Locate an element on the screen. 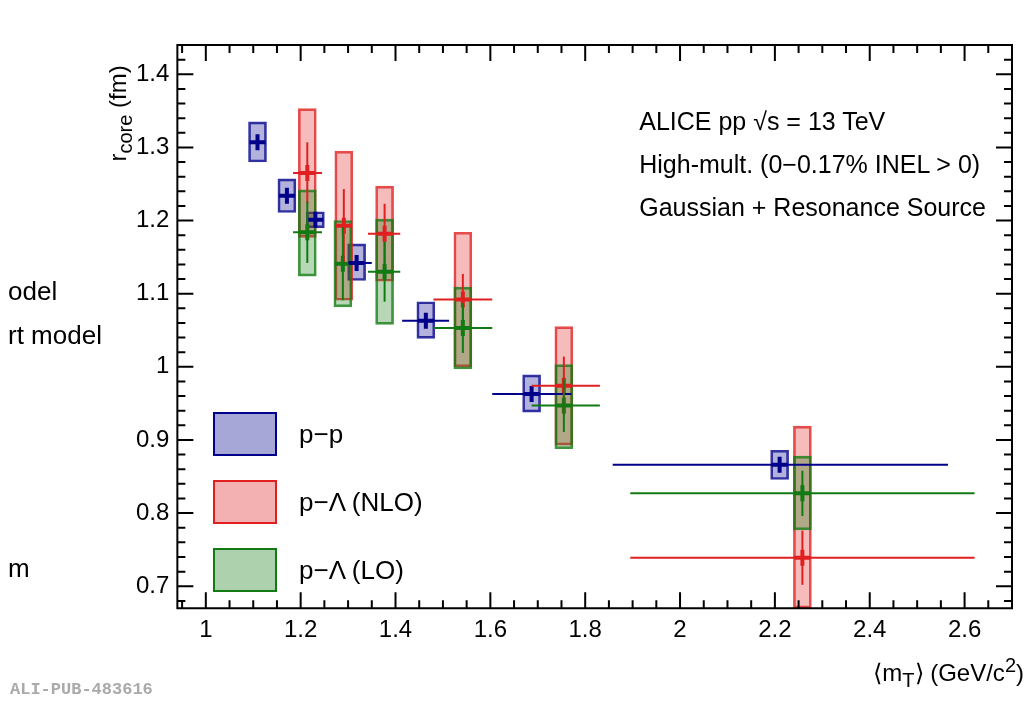 The width and height of the screenshot is (1032, 716). y-tick-label: 0.9 is located at coordinates (152, 438).